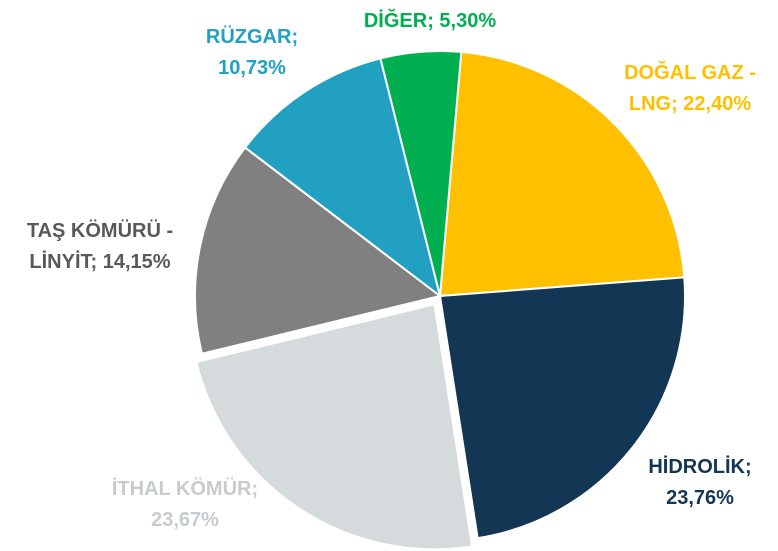  Describe the element at coordinates (430, 21) in the screenshot. I see `data-label: DİĞER; 5,30%` at that location.